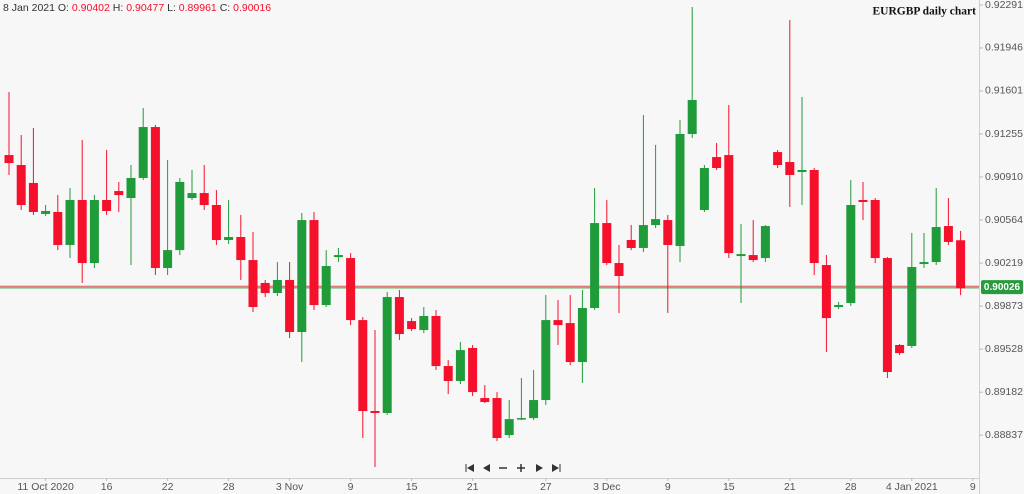 The width and height of the screenshot is (1024, 494). I want to click on y-tick-label: 0.91255, so click(1004, 134).